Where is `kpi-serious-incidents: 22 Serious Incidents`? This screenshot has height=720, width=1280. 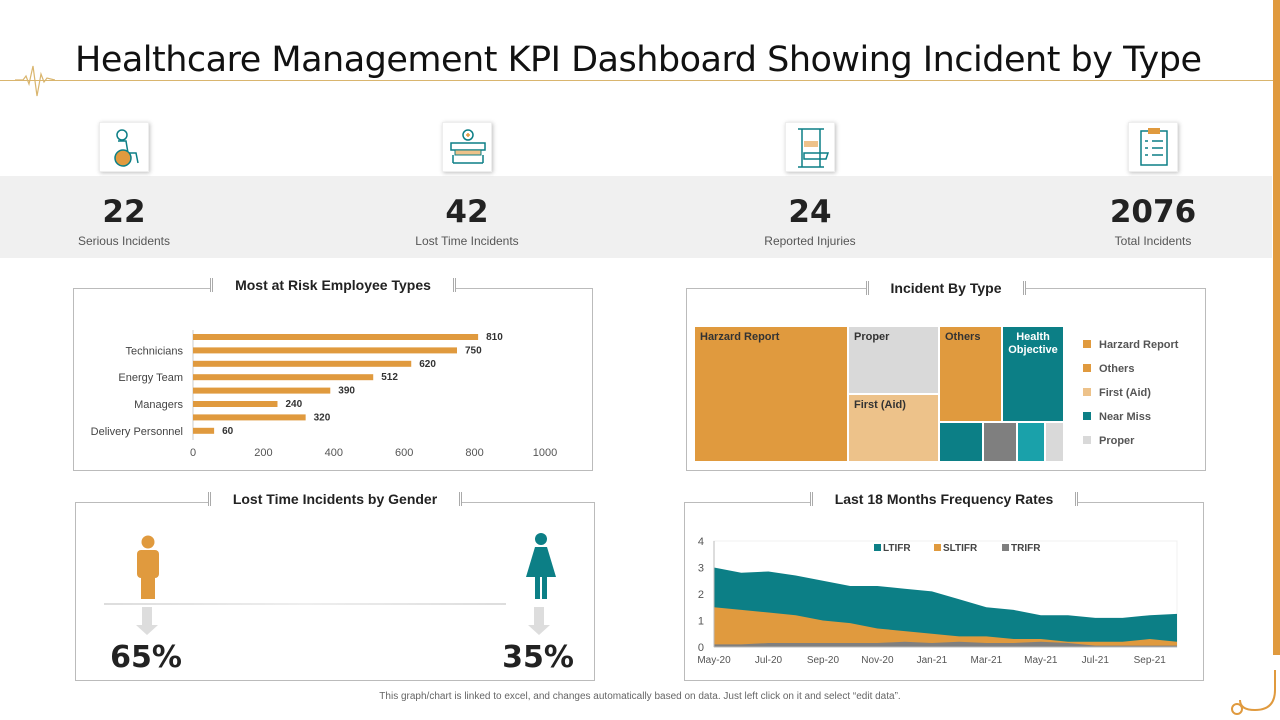
kpi-serious-incidents: 22 Serious Incidents is located at coordinates (124, 212).